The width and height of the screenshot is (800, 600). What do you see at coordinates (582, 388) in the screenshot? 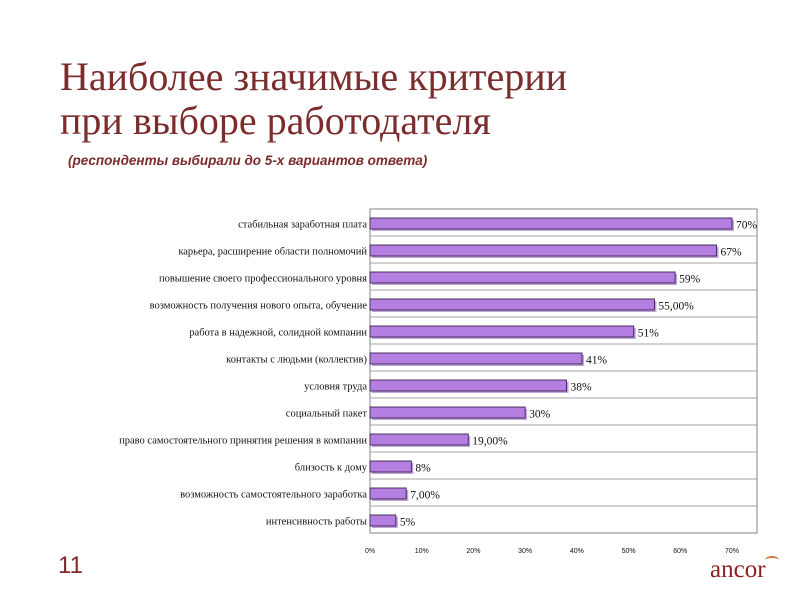
I see `chart-value-label: 38%` at bounding box center [582, 388].